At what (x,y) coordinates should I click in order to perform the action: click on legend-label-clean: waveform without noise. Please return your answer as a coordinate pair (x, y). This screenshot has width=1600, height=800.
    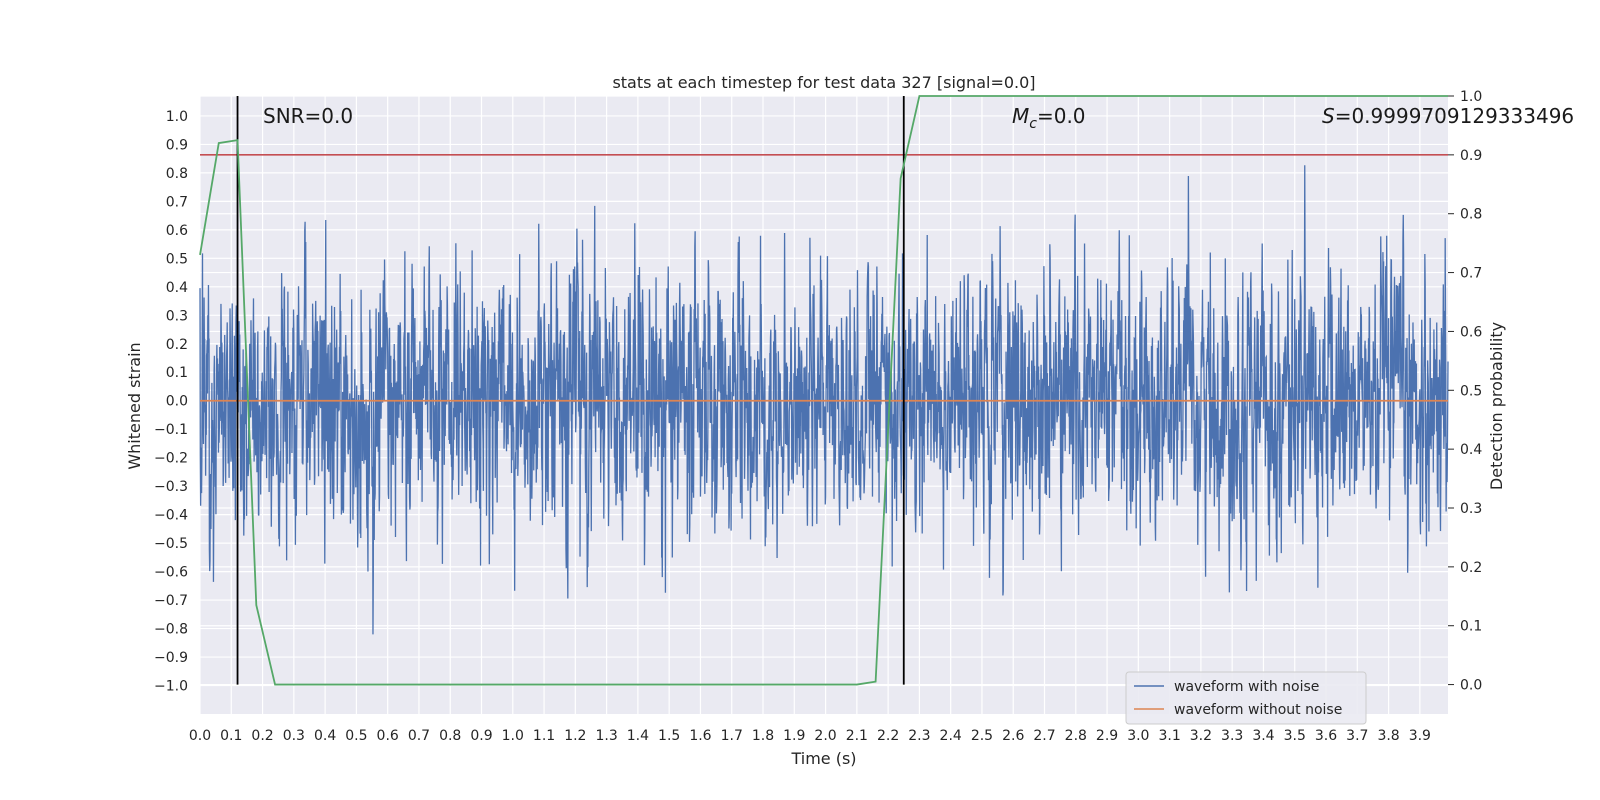
    Looking at the image, I should click on (1258, 710).